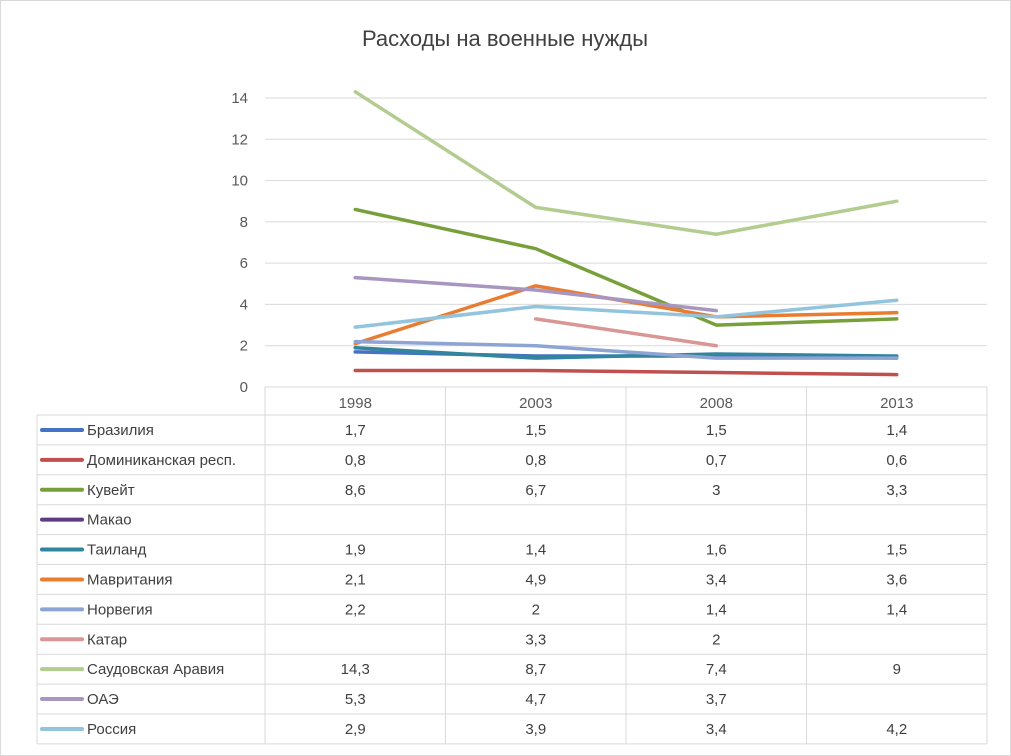 Image resolution: width=1011 pixels, height=756 pixels. What do you see at coordinates (103, 699) in the screenshot?
I see `series-name: ОАЭ` at bounding box center [103, 699].